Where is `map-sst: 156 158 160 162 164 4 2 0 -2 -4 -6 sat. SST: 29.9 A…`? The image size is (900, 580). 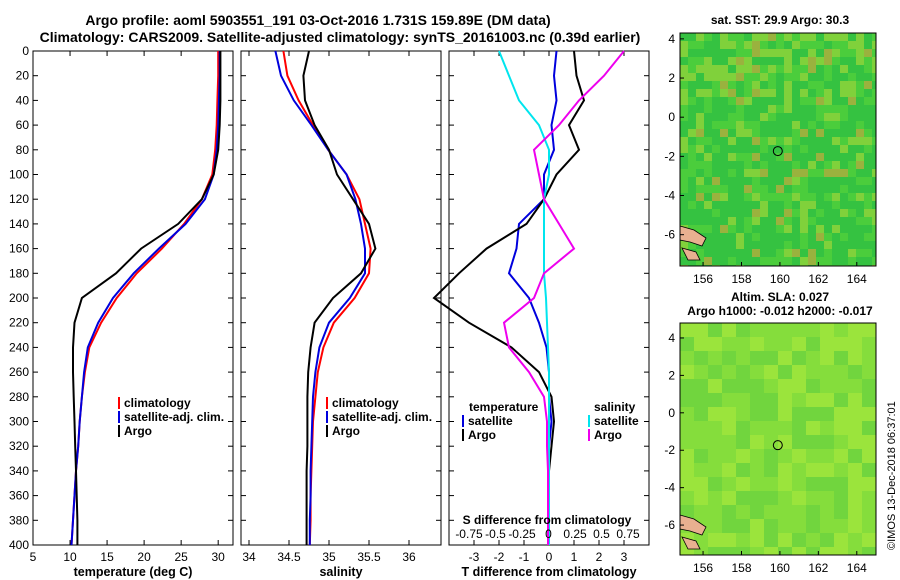
map-sst: 156 158 160 162 164 4 2 0 -2 -4 -6 sat. SST: 29.9 A… is located at coordinates (770, 149).